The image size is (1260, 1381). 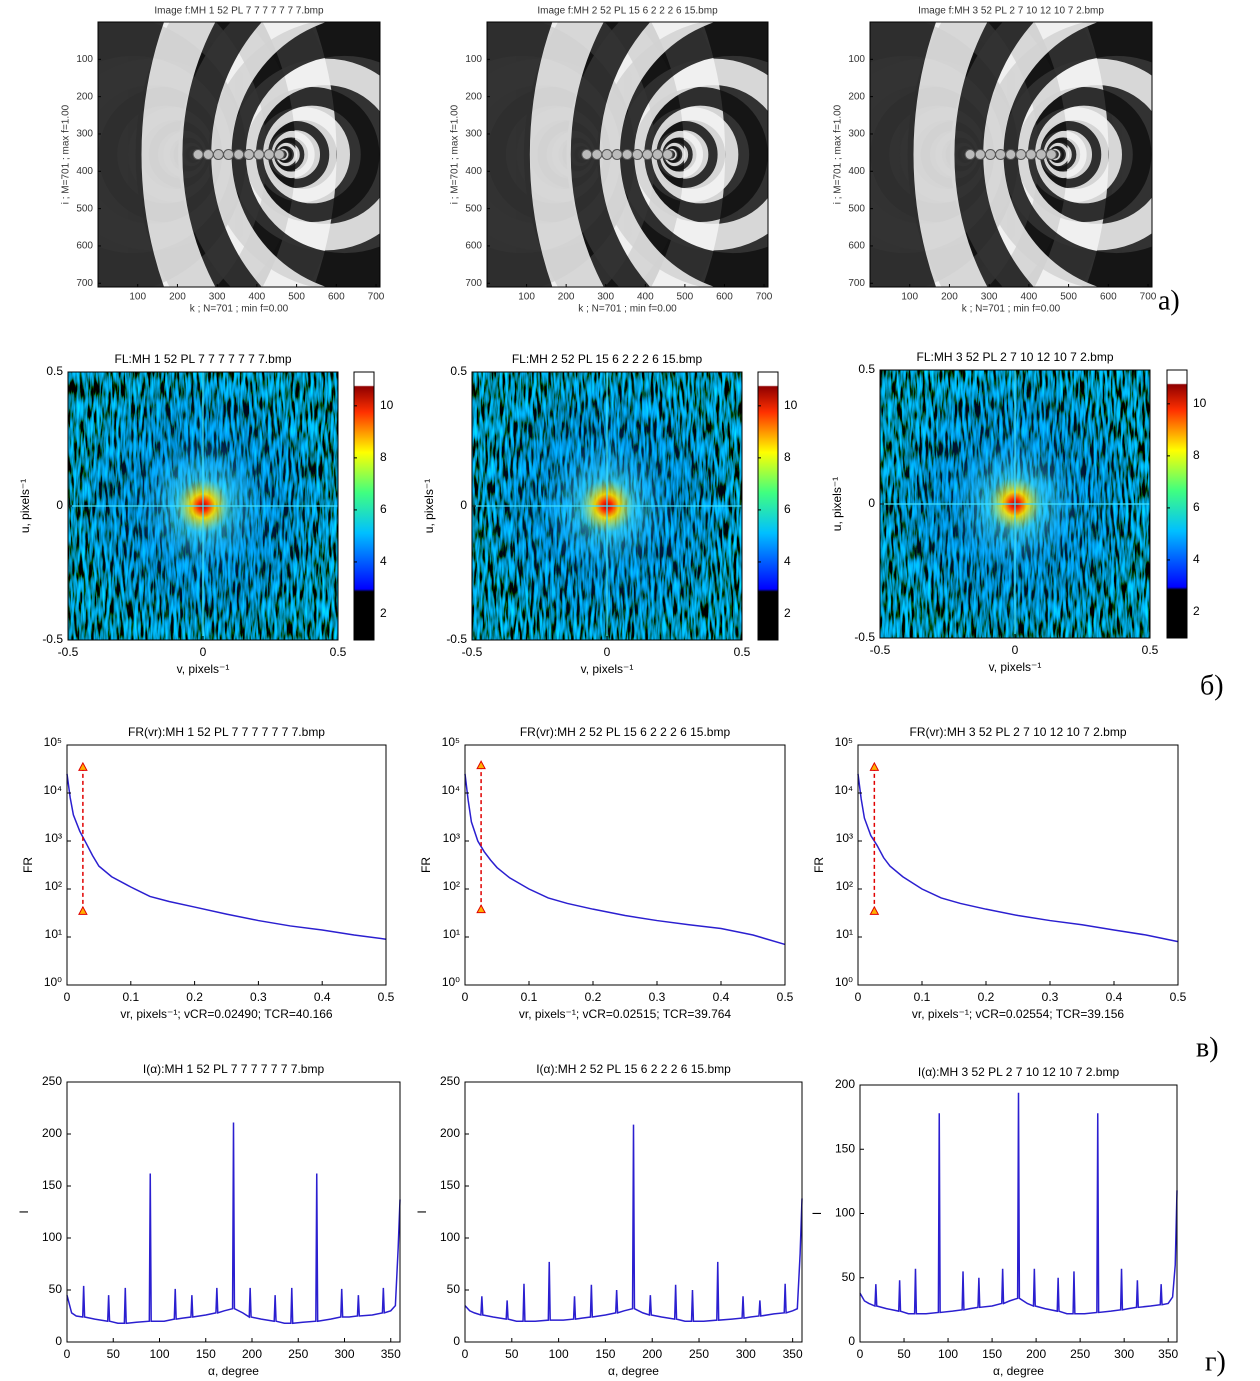 What do you see at coordinates (53, 886) in the screenshot?
I see `y-tick-label: 10²` at bounding box center [53, 886].